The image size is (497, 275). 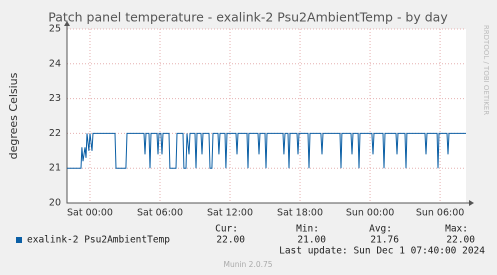 What do you see at coordinates (55, 63) in the screenshot?
I see `y-tick-label: 24` at bounding box center [55, 63].